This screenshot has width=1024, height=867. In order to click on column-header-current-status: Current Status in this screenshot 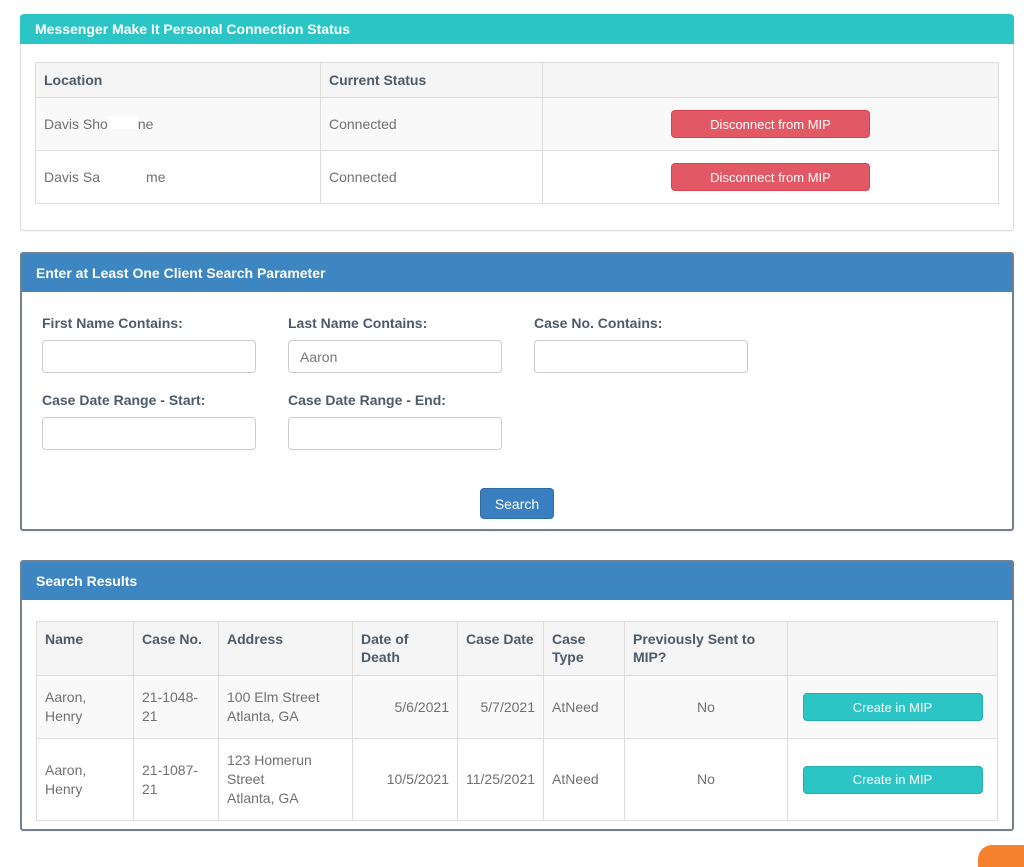, I will do `click(431, 80)`.